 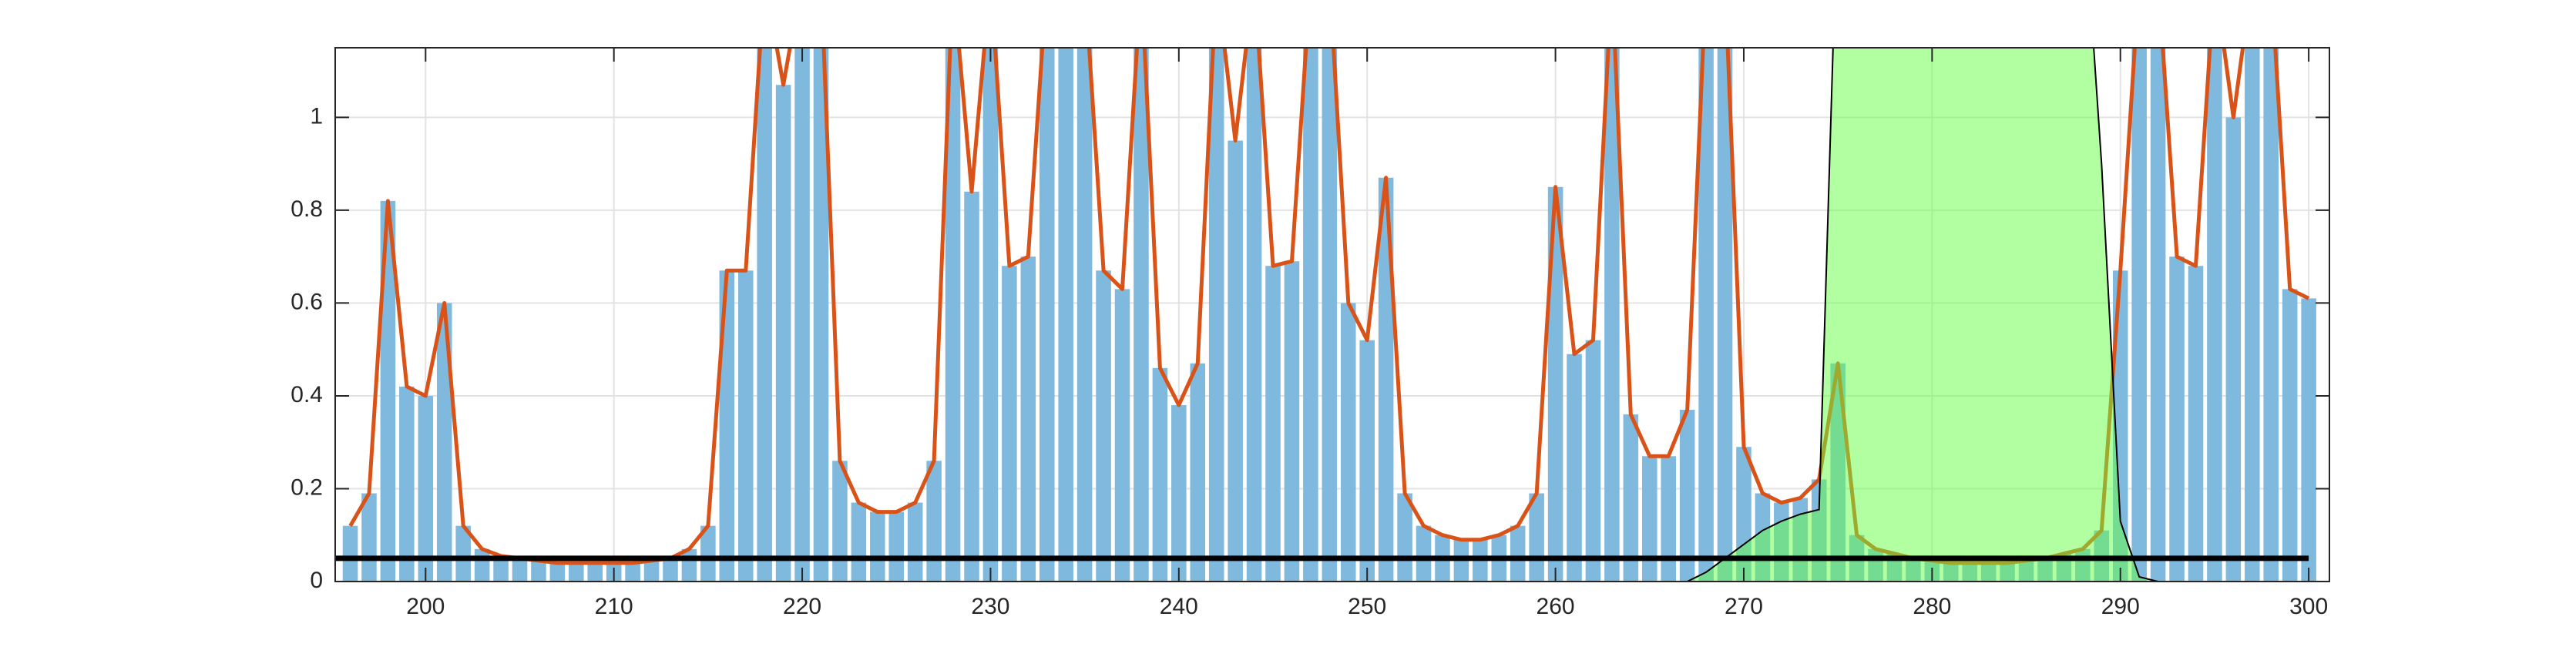 What do you see at coordinates (307, 487) in the screenshot?
I see `y-tick-label: 0.2` at bounding box center [307, 487].